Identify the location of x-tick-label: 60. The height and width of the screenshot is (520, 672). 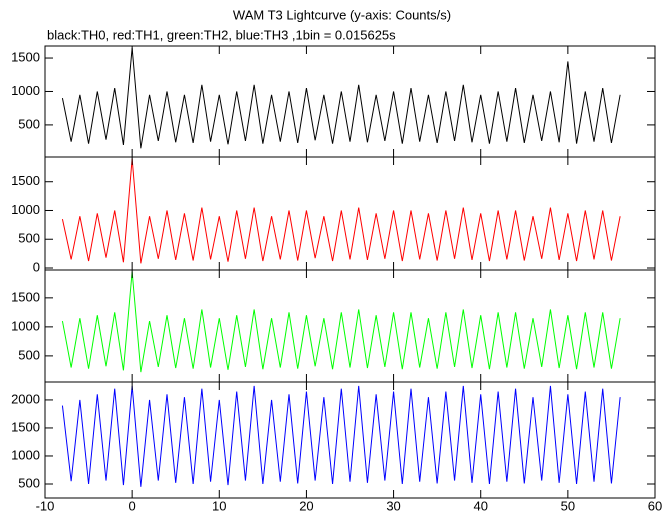
(655, 505).